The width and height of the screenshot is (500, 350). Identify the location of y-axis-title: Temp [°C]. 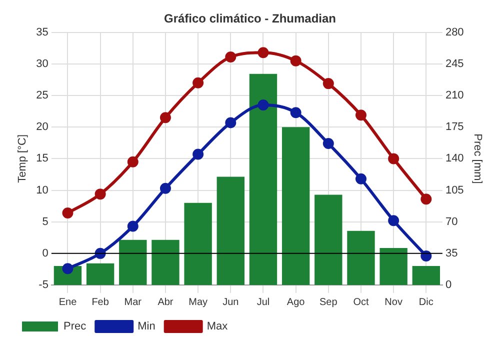
(22, 158).